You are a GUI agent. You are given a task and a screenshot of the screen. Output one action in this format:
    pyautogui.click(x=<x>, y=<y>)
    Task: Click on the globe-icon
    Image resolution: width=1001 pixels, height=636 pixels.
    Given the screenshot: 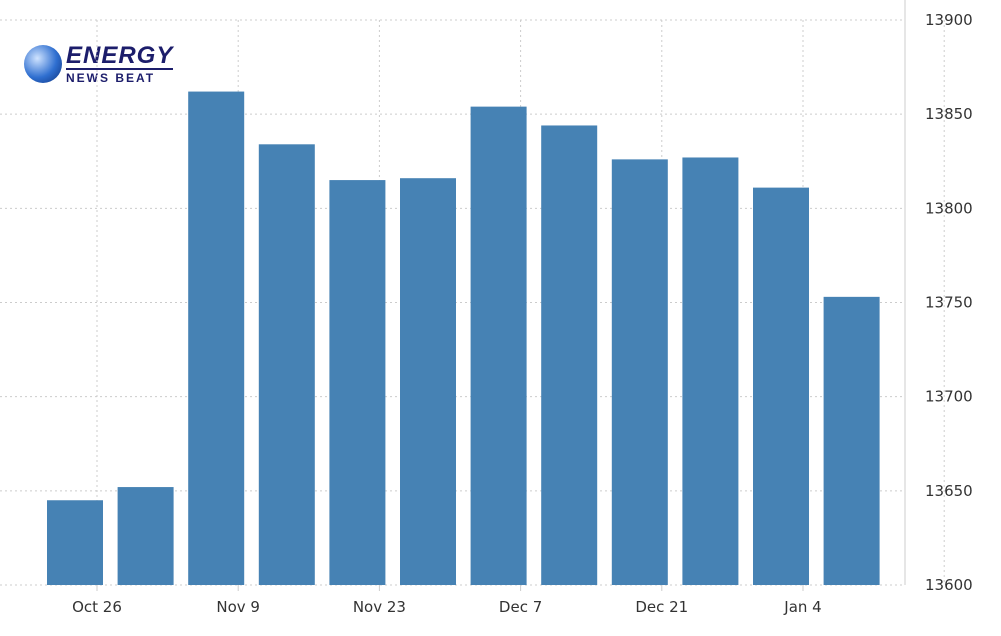 What is the action you would take?
    pyautogui.click(x=43, y=64)
    